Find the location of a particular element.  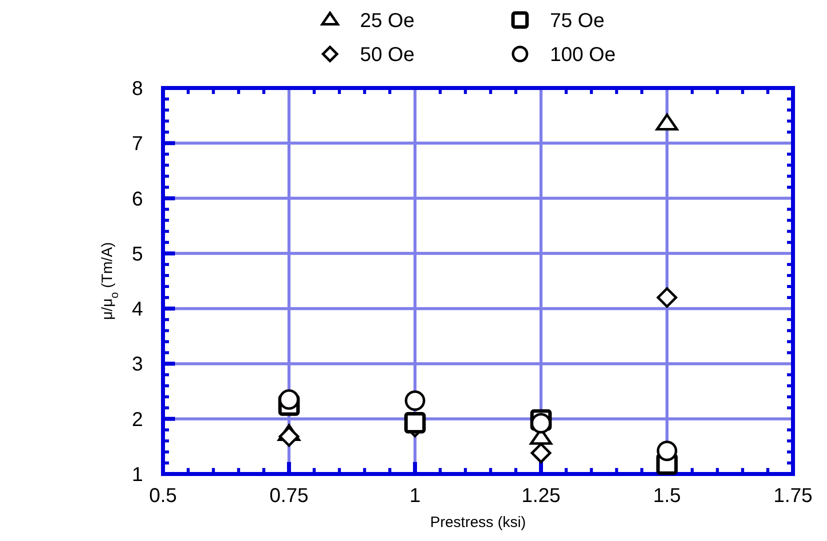

legend-label: 50 Oe is located at coordinates (387, 55).